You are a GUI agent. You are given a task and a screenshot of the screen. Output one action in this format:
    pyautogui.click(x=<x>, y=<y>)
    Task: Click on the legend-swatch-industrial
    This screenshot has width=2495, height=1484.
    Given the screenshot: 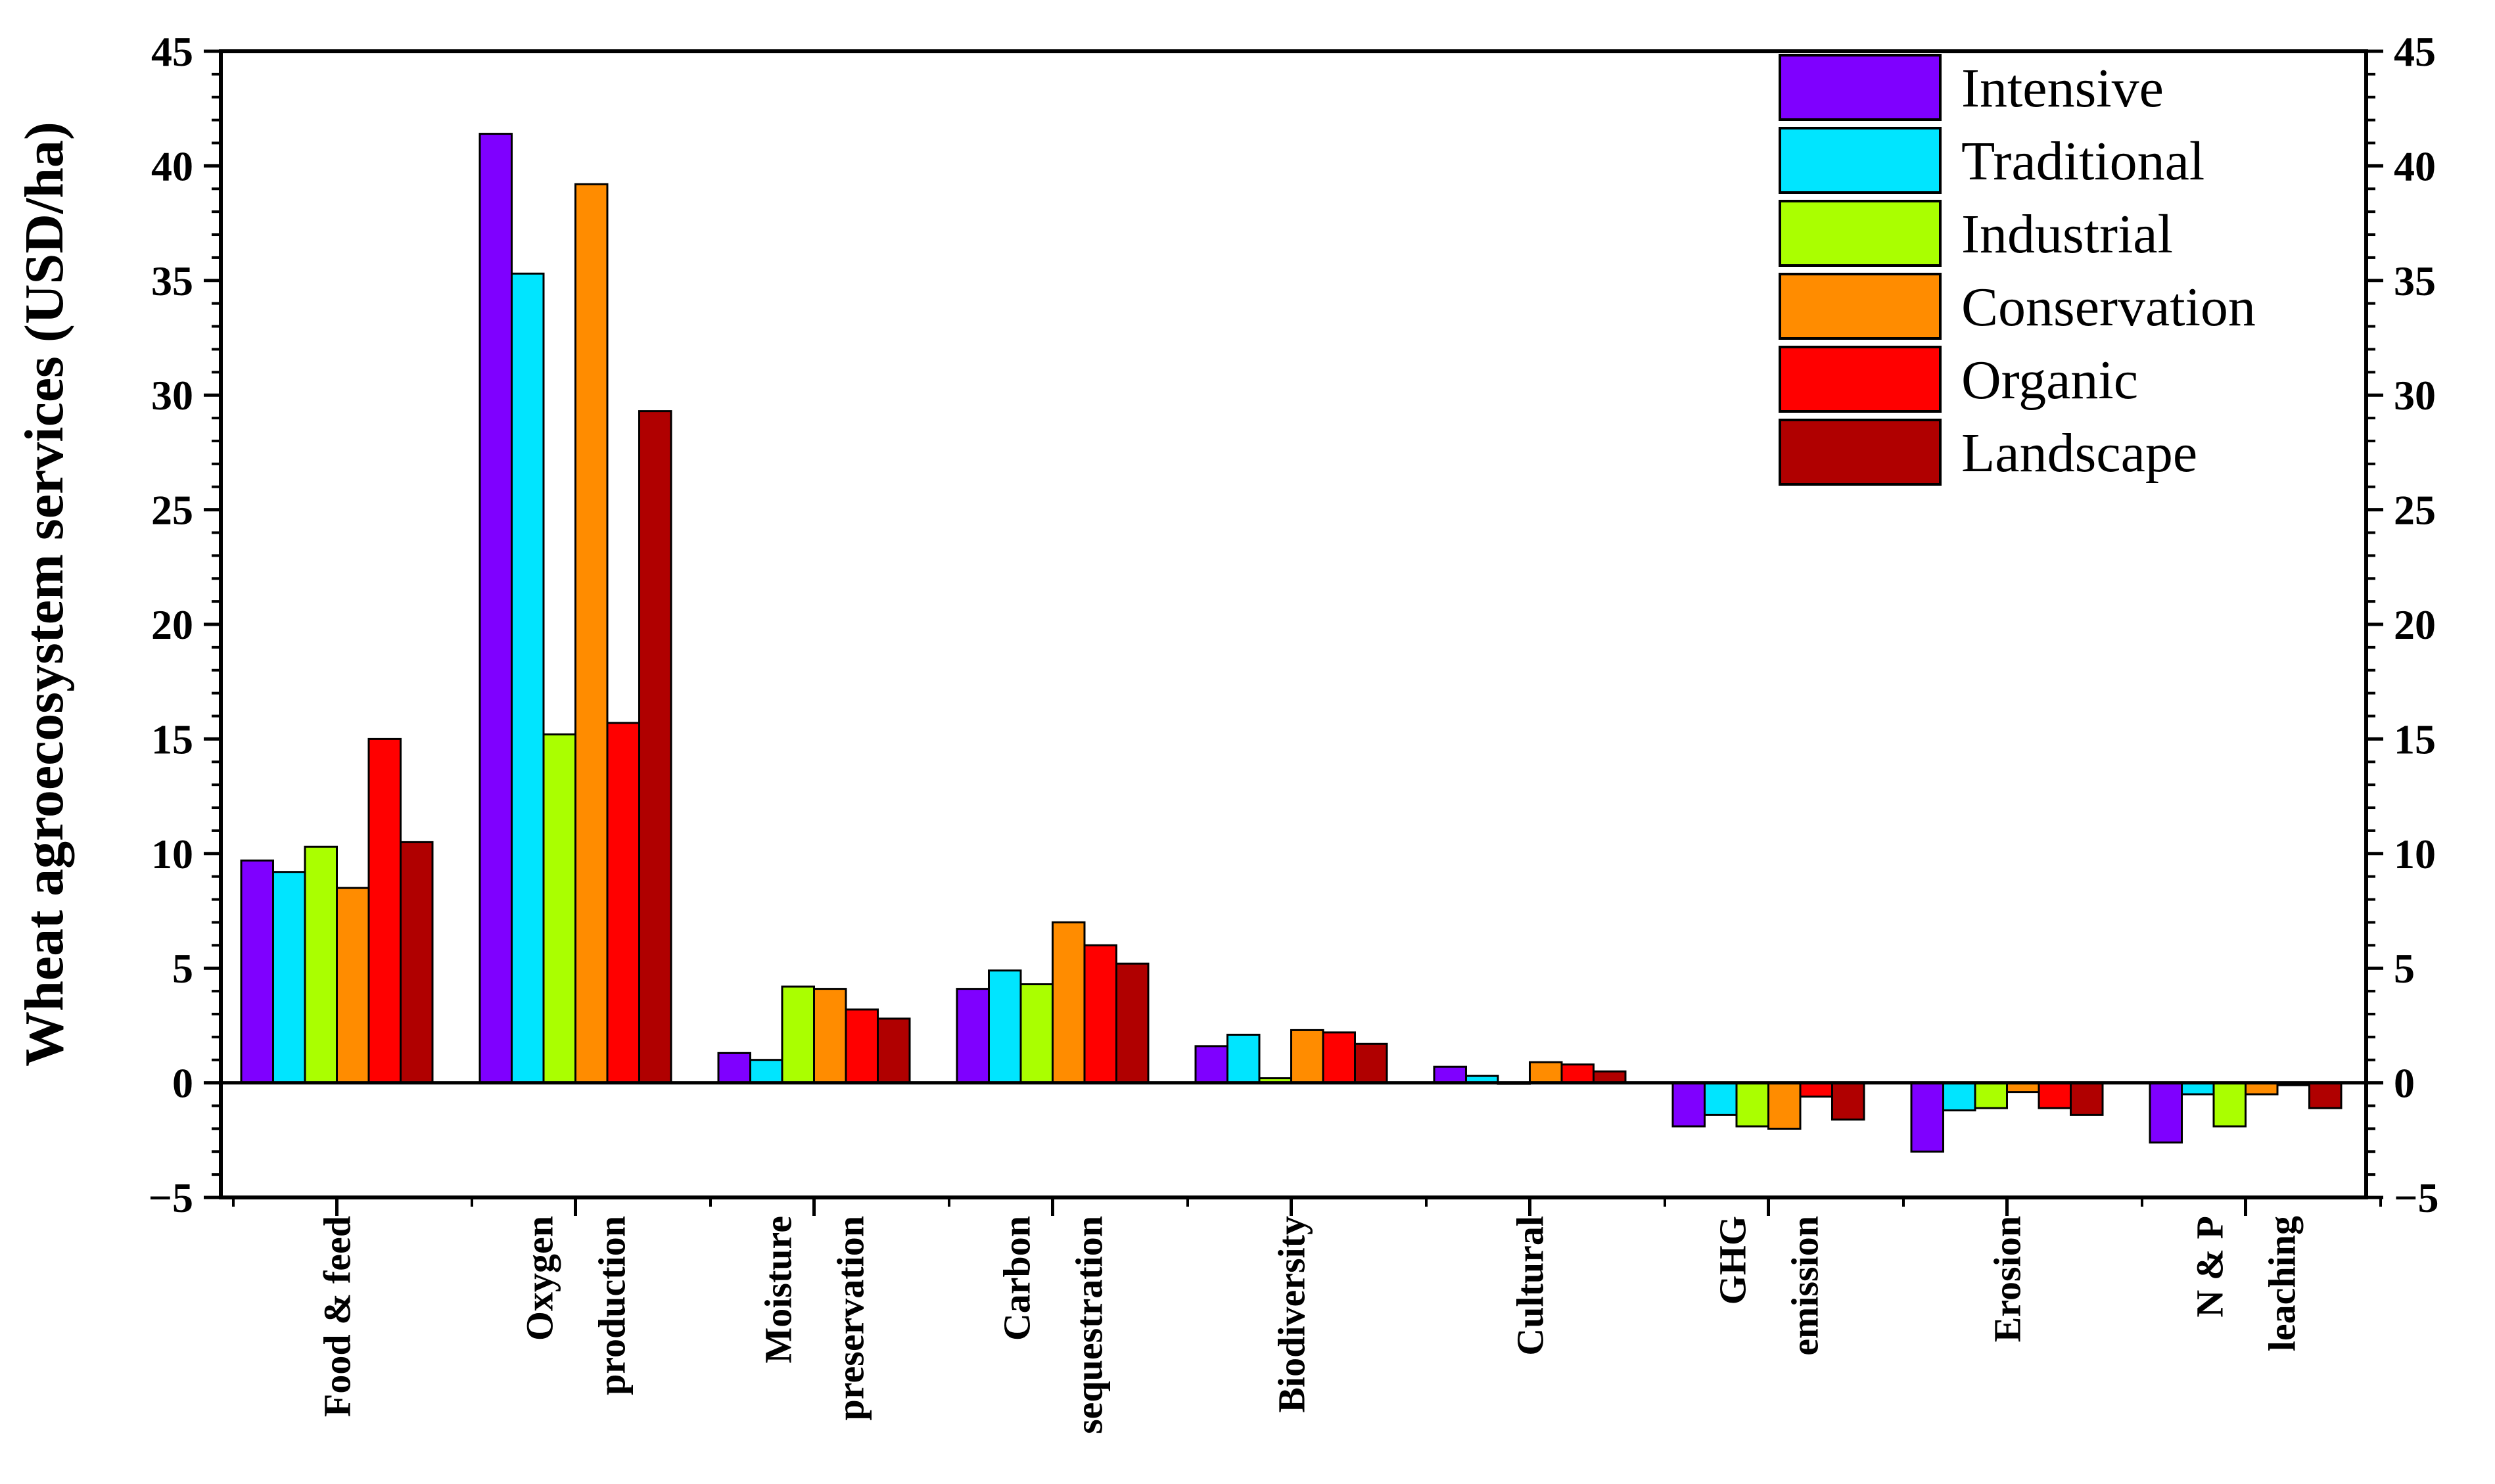 What is the action you would take?
    pyautogui.click(x=1860, y=234)
    